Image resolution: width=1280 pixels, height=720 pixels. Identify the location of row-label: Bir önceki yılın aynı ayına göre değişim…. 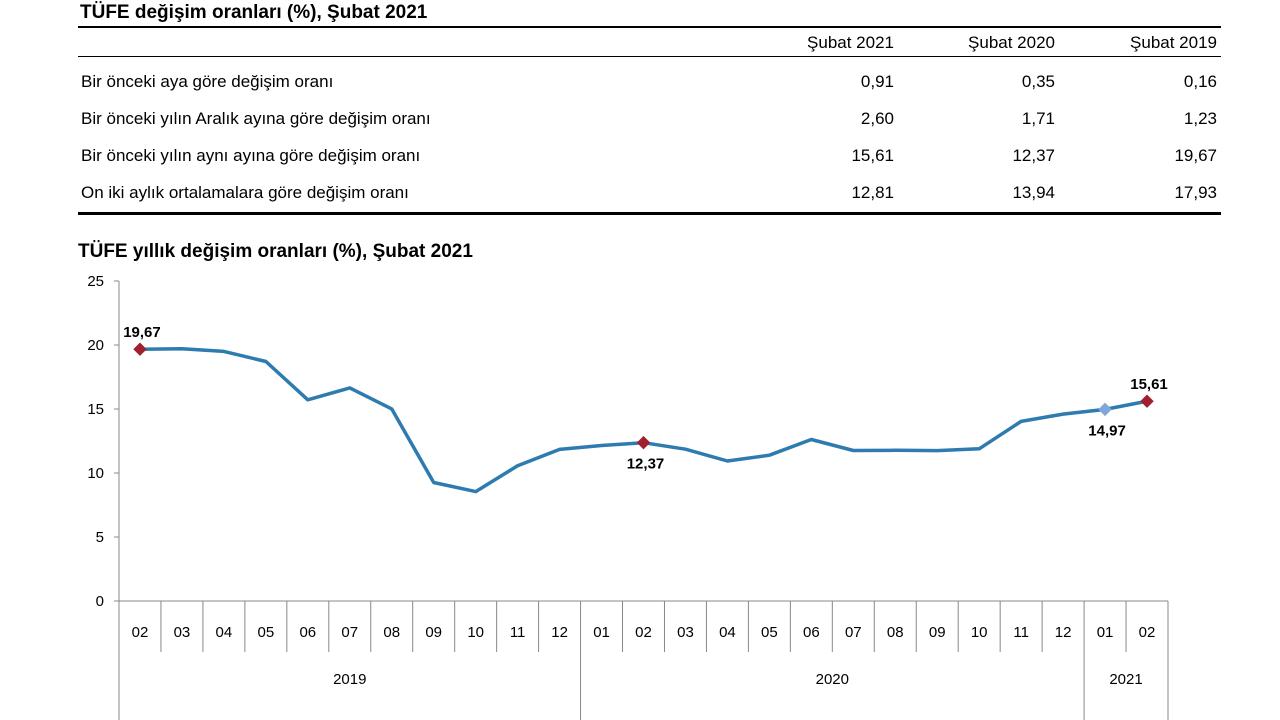
(251, 155).